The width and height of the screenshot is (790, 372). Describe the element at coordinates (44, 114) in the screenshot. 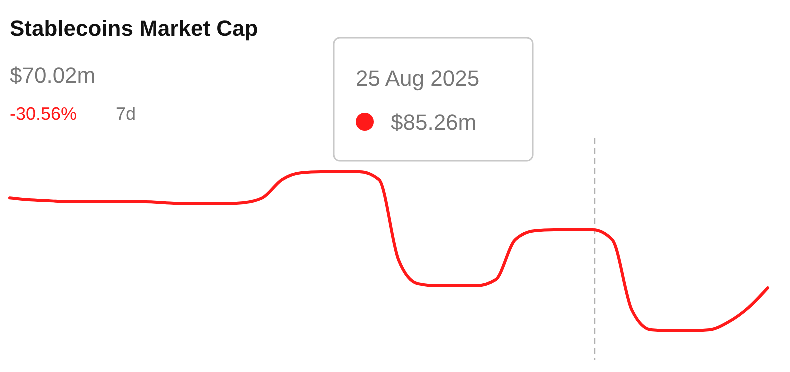

I see `text: -30.56%` at that location.